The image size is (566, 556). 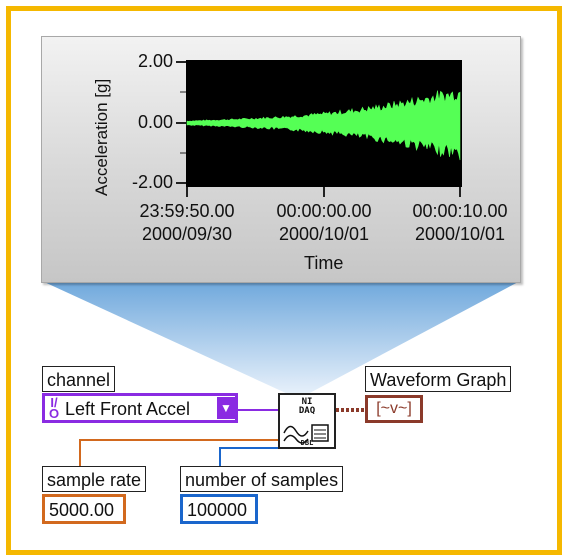 I want to click on vi-icon-text: NI, so click(x=307, y=402).